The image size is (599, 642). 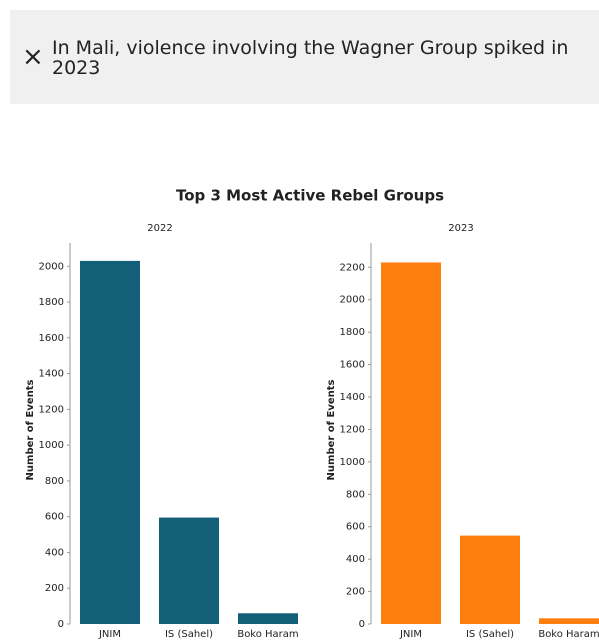 What do you see at coordinates (159, 228) in the screenshot?
I see `subplot-title: 2022` at bounding box center [159, 228].